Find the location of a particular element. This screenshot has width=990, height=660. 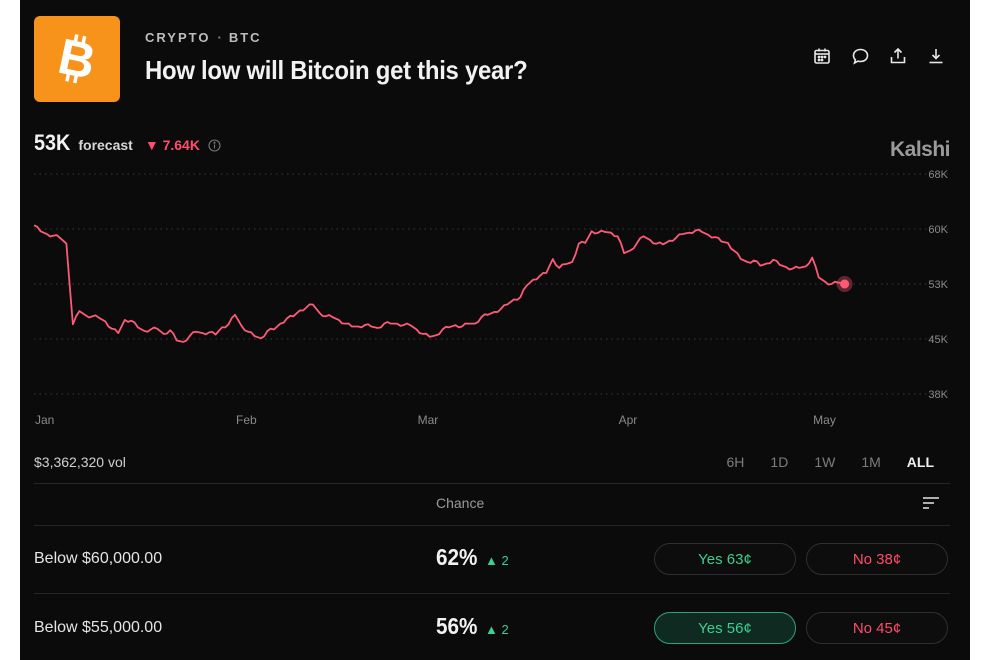

download-icon is located at coordinates (936, 56).